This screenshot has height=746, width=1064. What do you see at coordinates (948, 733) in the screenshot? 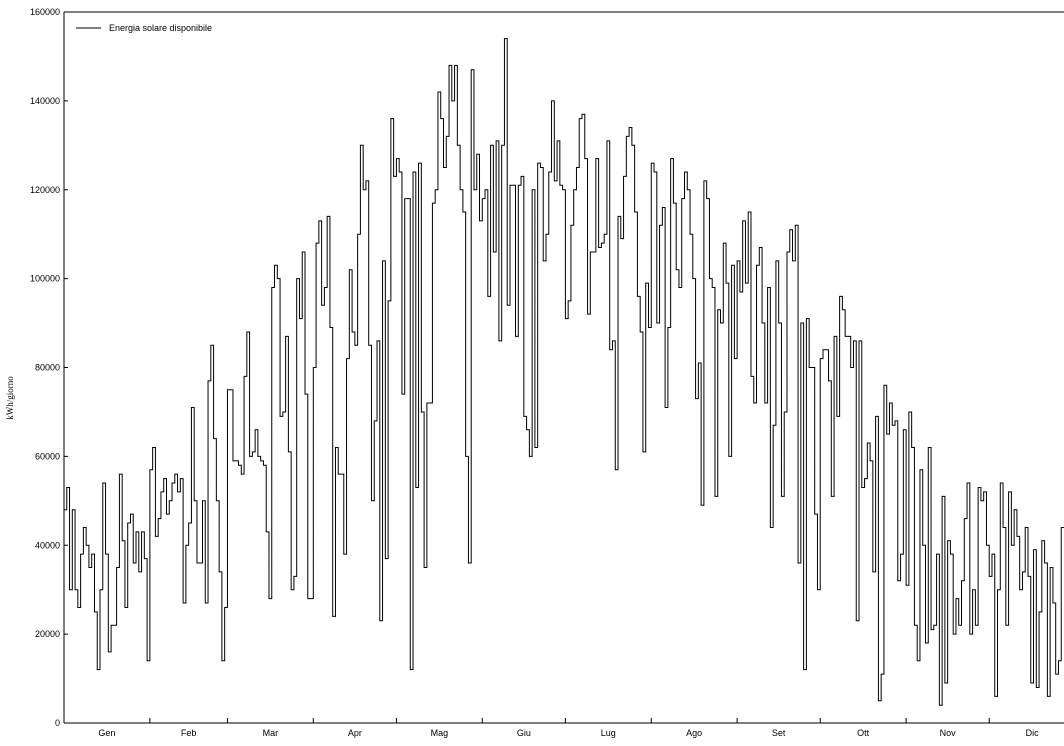
I see `x-tick-label-nov: Nov` at bounding box center [948, 733].